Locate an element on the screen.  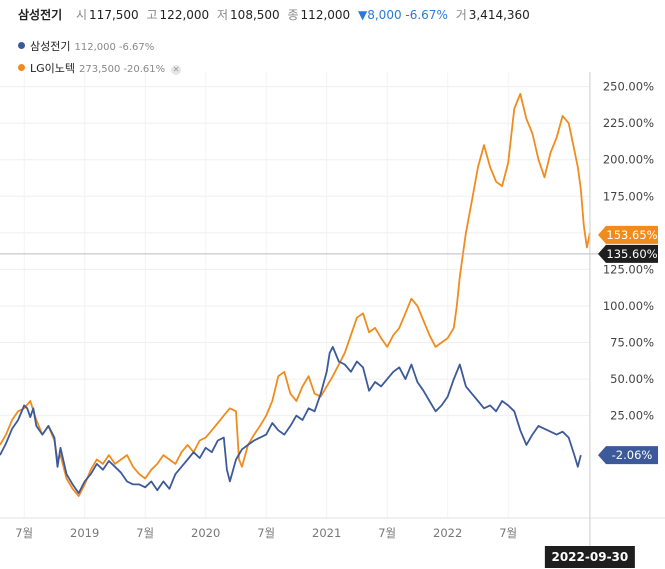
y-tick-label: 250.00% is located at coordinates (628, 87).